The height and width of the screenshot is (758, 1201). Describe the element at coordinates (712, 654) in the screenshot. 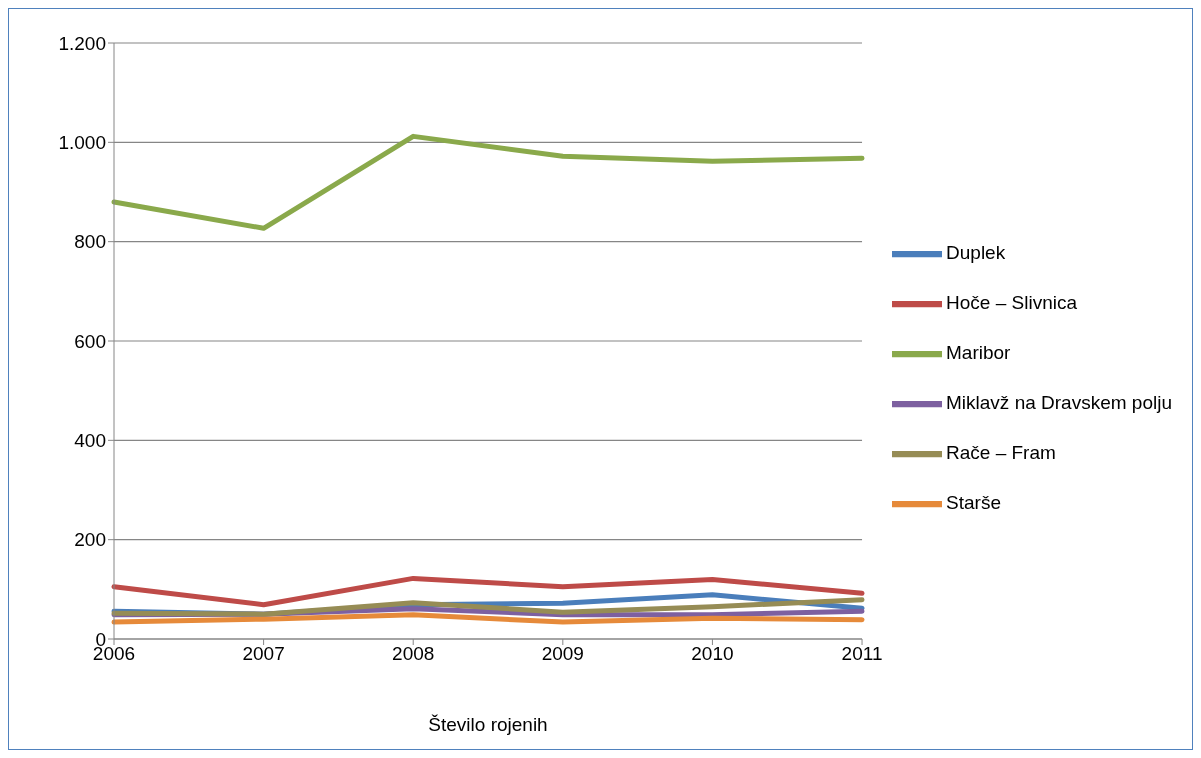

I see `x-tick-label: 2010` at that location.